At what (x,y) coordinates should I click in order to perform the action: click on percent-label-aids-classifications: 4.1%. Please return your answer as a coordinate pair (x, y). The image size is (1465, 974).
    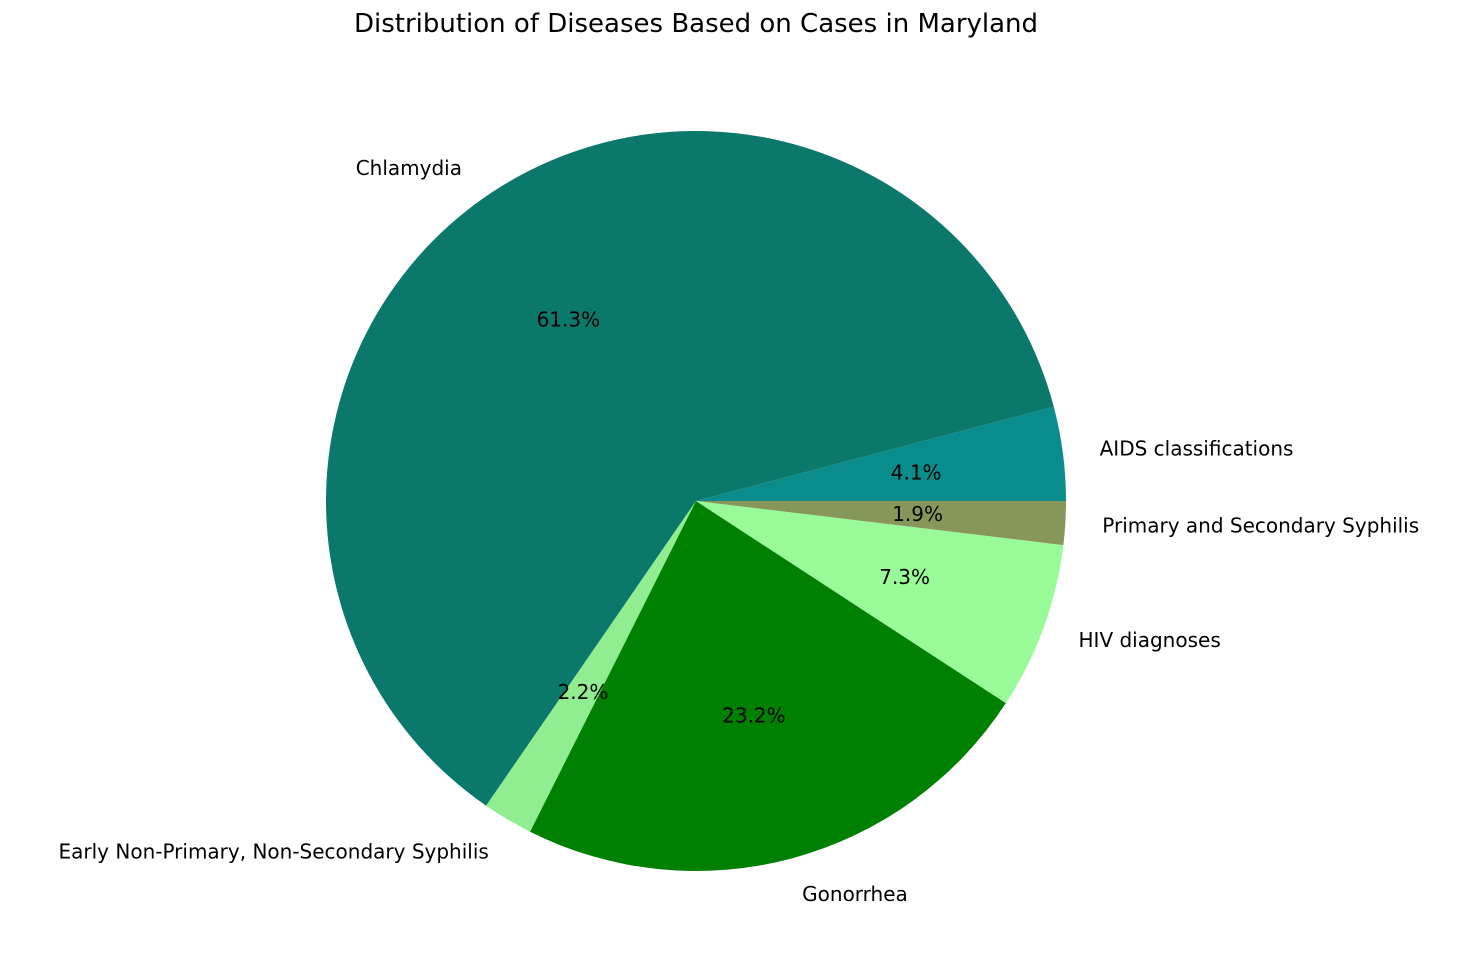
    Looking at the image, I should click on (916, 472).